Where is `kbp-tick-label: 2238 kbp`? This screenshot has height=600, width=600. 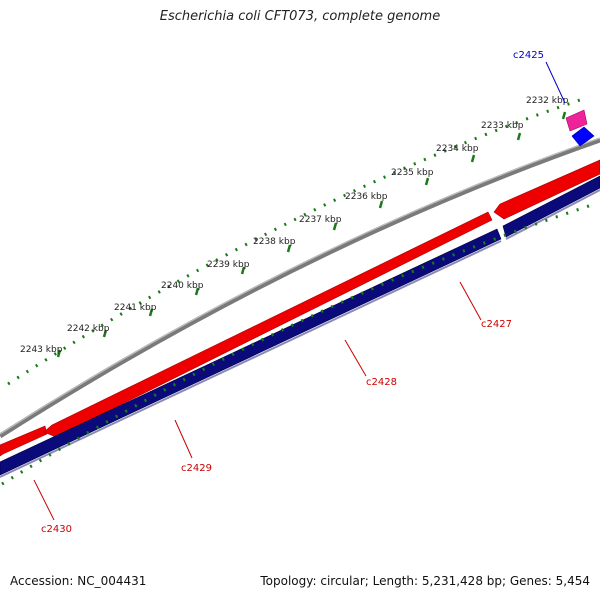
kbp-tick-label: 2238 kbp is located at coordinates (274, 242).